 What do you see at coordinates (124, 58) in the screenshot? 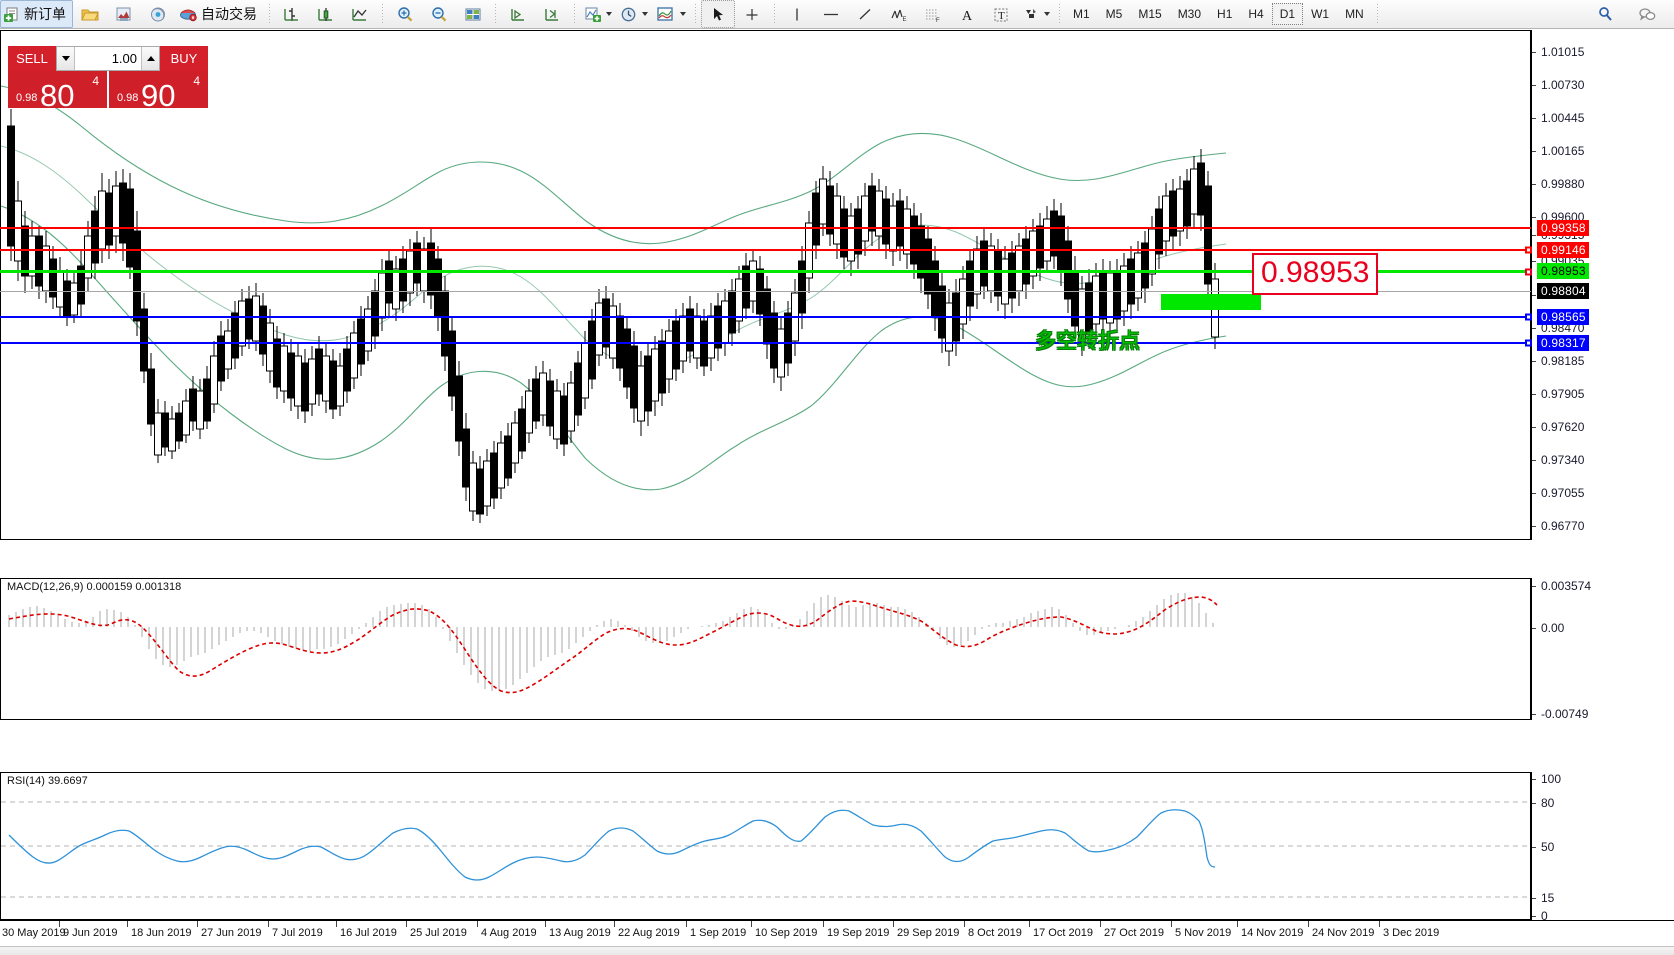
I see `volume-input: 1.00` at bounding box center [124, 58].